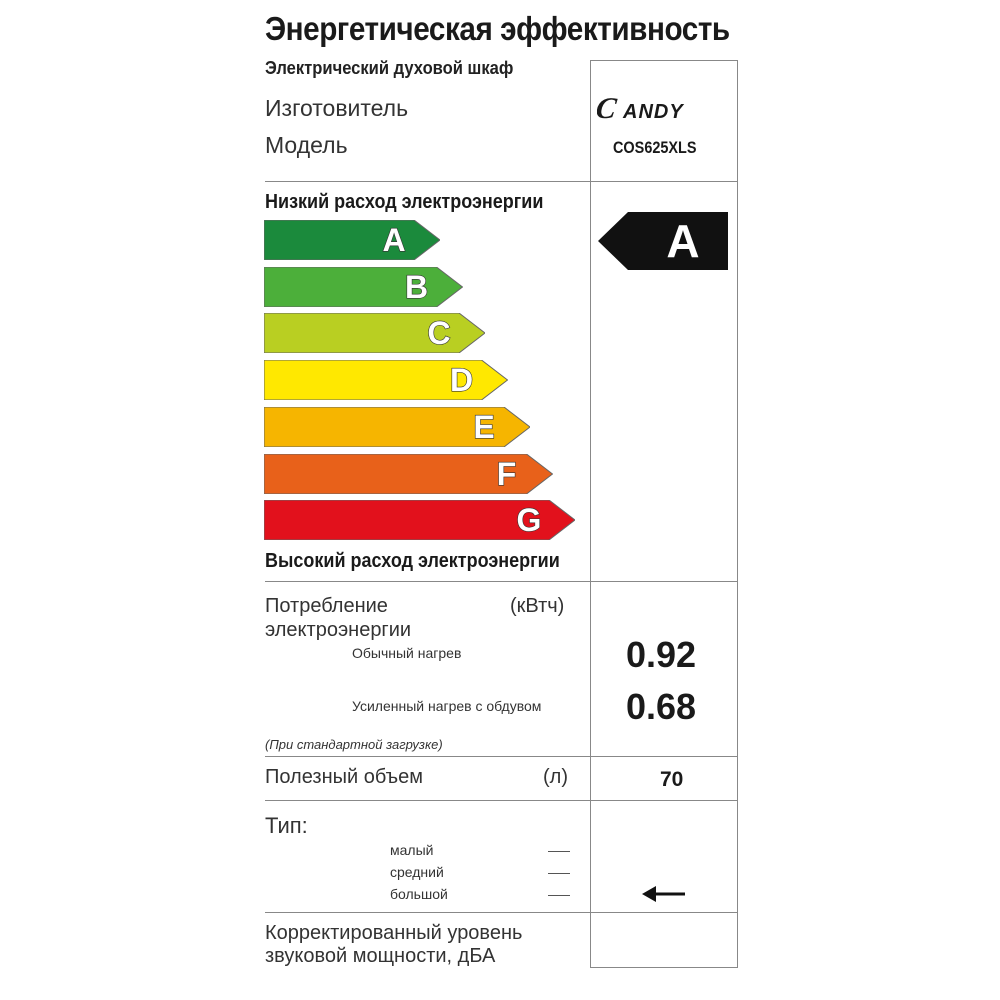 The width and height of the screenshot is (1000, 1000). Describe the element at coordinates (417, 872) in the screenshot. I see `type-option-label: средний` at that location.